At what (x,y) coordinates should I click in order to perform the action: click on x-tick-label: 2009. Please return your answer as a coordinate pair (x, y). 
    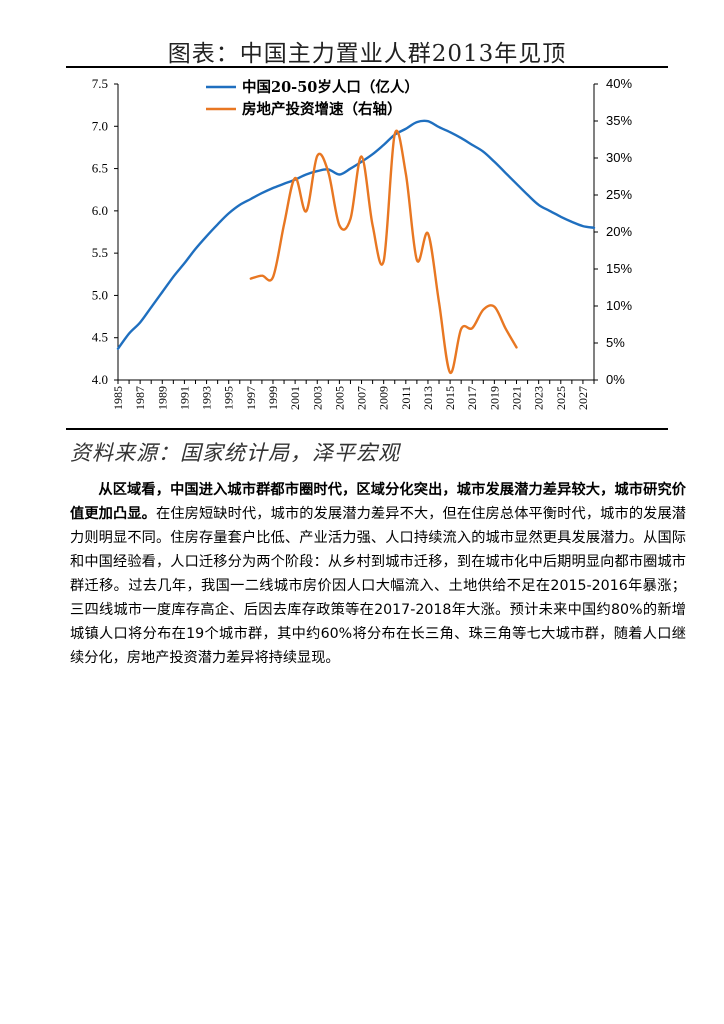
    Looking at the image, I should click on (384, 398).